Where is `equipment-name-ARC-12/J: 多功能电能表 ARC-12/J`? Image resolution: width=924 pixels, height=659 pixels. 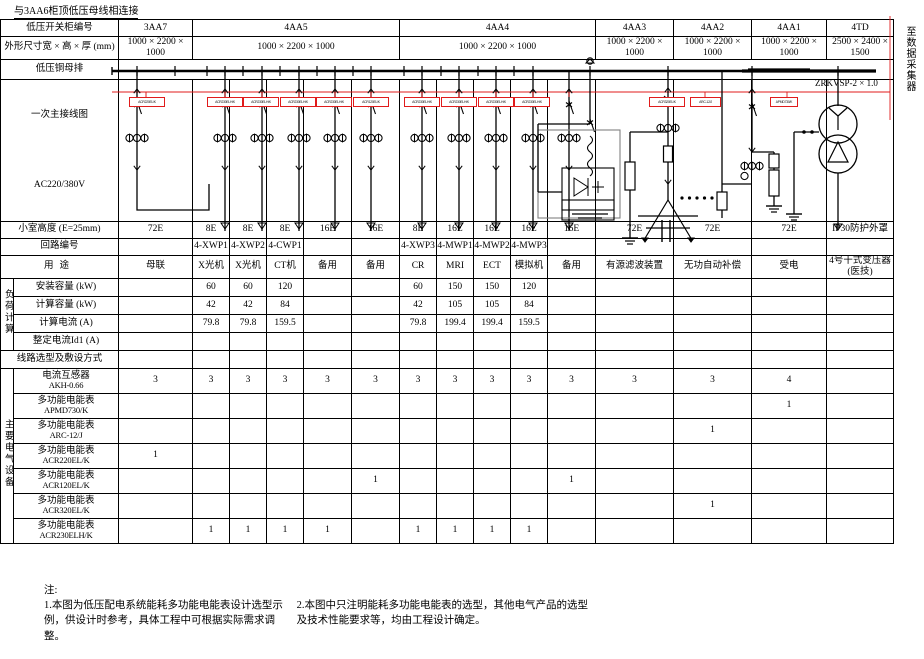 equipment-name-ARC-12/J: 多功能电能表 ARC-12/J is located at coordinates (66, 430).